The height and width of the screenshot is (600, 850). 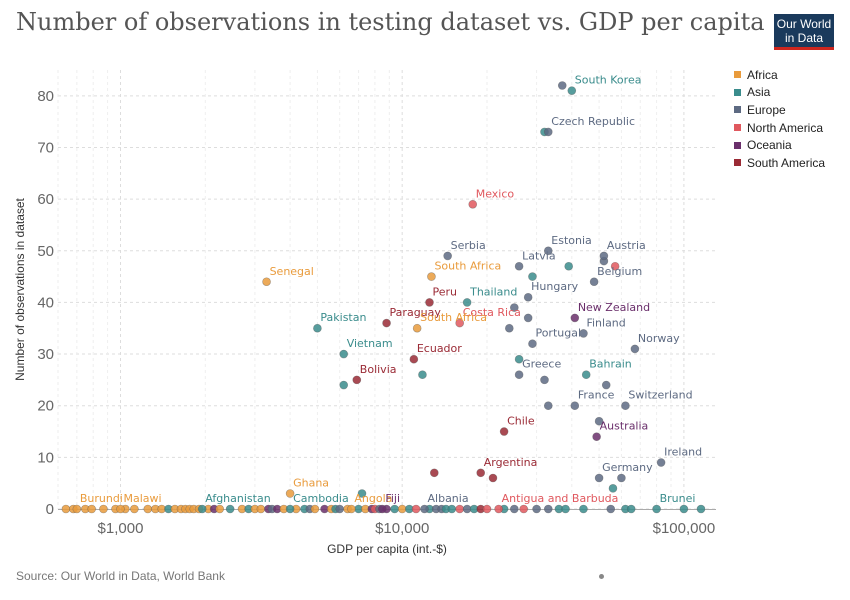 What do you see at coordinates (608, 80) in the screenshot?
I see `point-label: South Korea` at bounding box center [608, 80].